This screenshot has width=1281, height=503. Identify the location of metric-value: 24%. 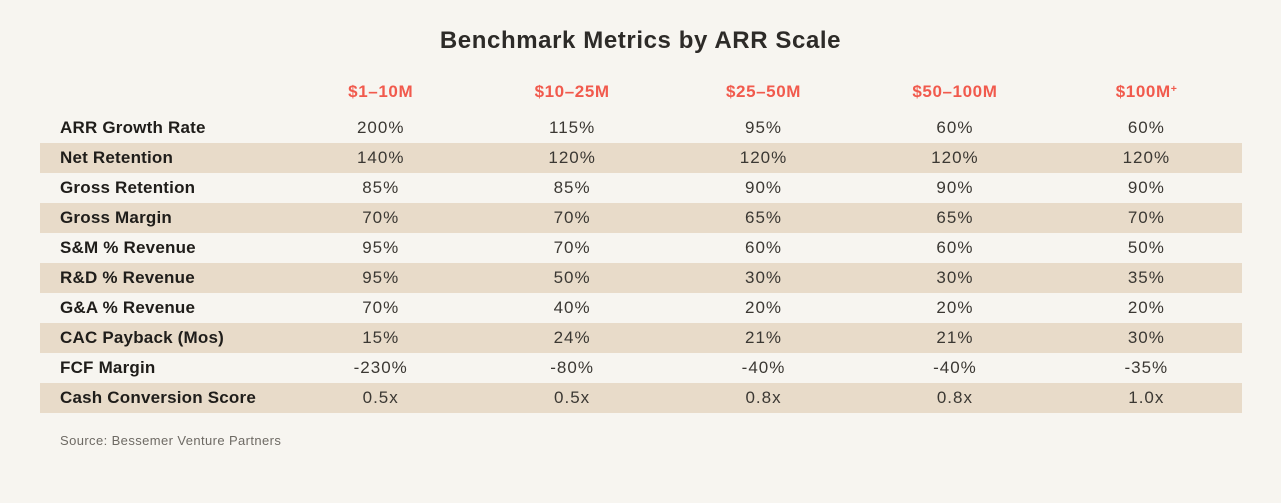
(572, 337).